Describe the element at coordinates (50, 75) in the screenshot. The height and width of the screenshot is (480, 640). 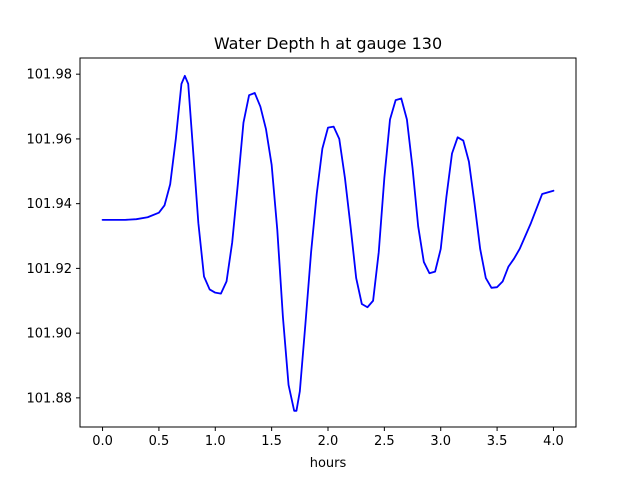
I see `y-tick-label: 101.98` at that location.